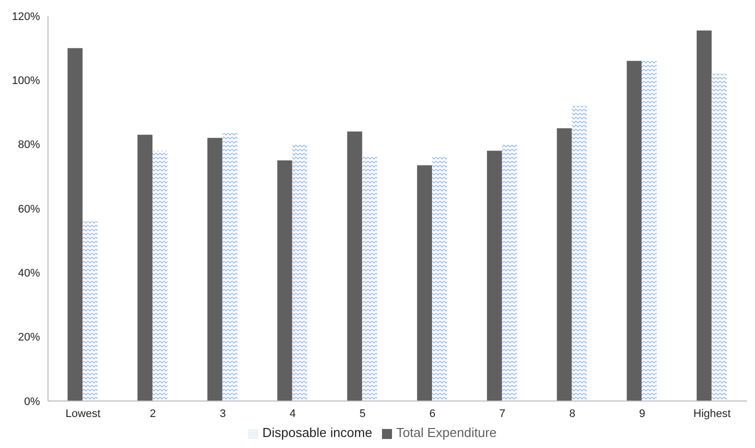 The height and width of the screenshot is (448, 755). I want to click on x-tick-label: 2, so click(153, 414).